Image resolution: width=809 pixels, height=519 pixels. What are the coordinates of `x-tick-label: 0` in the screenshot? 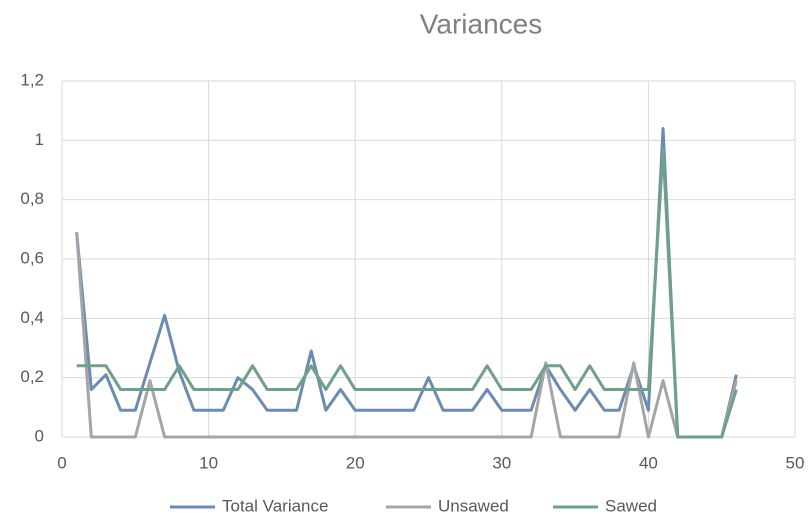 It's located at (61, 462).